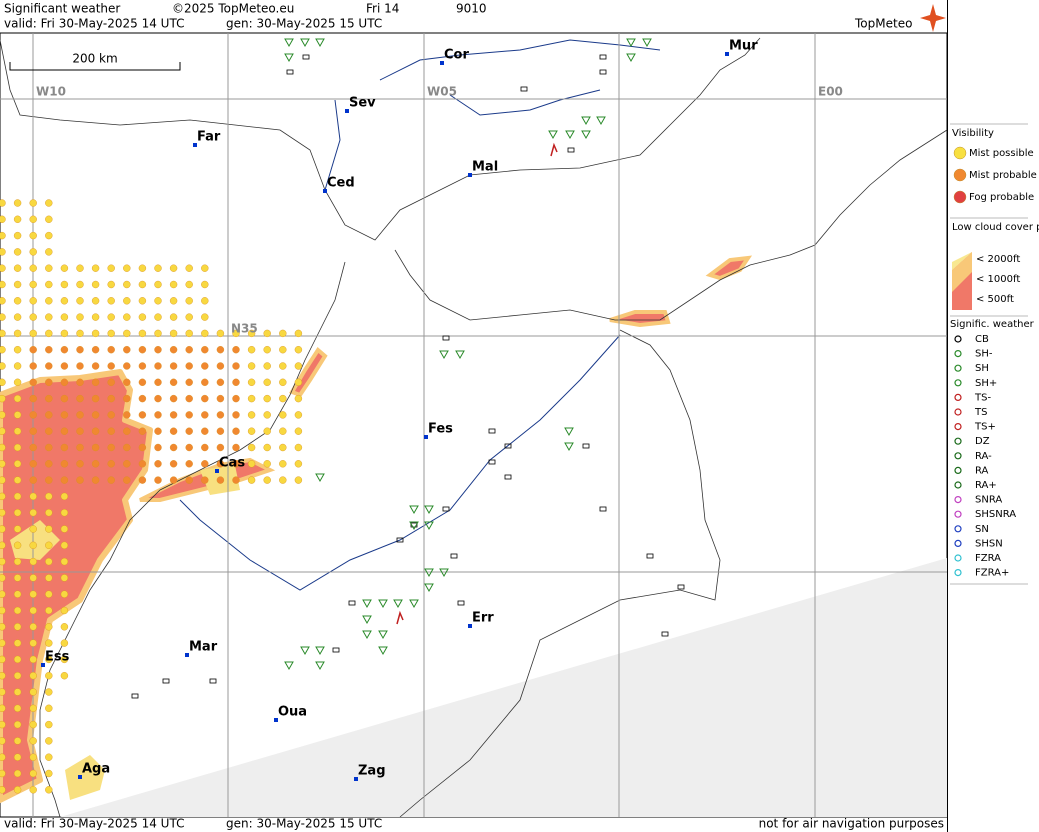 The height and width of the screenshot is (832, 1039). What do you see at coordinates (982, 441) in the screenshot?
I see `legend-label: DZ` at bounding box center [982, 441].